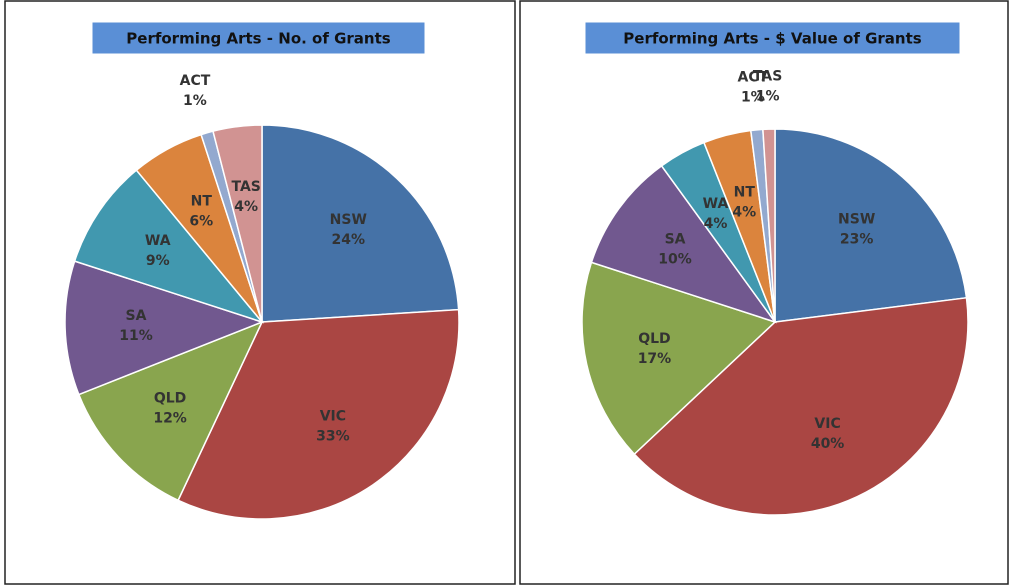  What do you see at coordinates (170, 418) in the screenshot?
I see `slice-value: 12%` at bounding box center [170, 418].